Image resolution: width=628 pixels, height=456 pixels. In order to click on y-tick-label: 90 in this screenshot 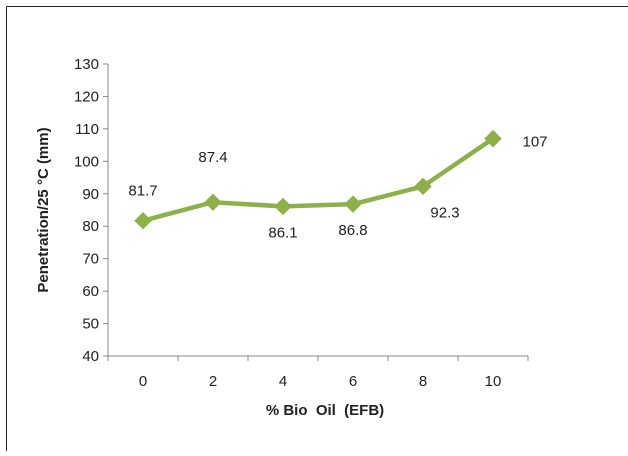, I will do `click(90, 194)`.